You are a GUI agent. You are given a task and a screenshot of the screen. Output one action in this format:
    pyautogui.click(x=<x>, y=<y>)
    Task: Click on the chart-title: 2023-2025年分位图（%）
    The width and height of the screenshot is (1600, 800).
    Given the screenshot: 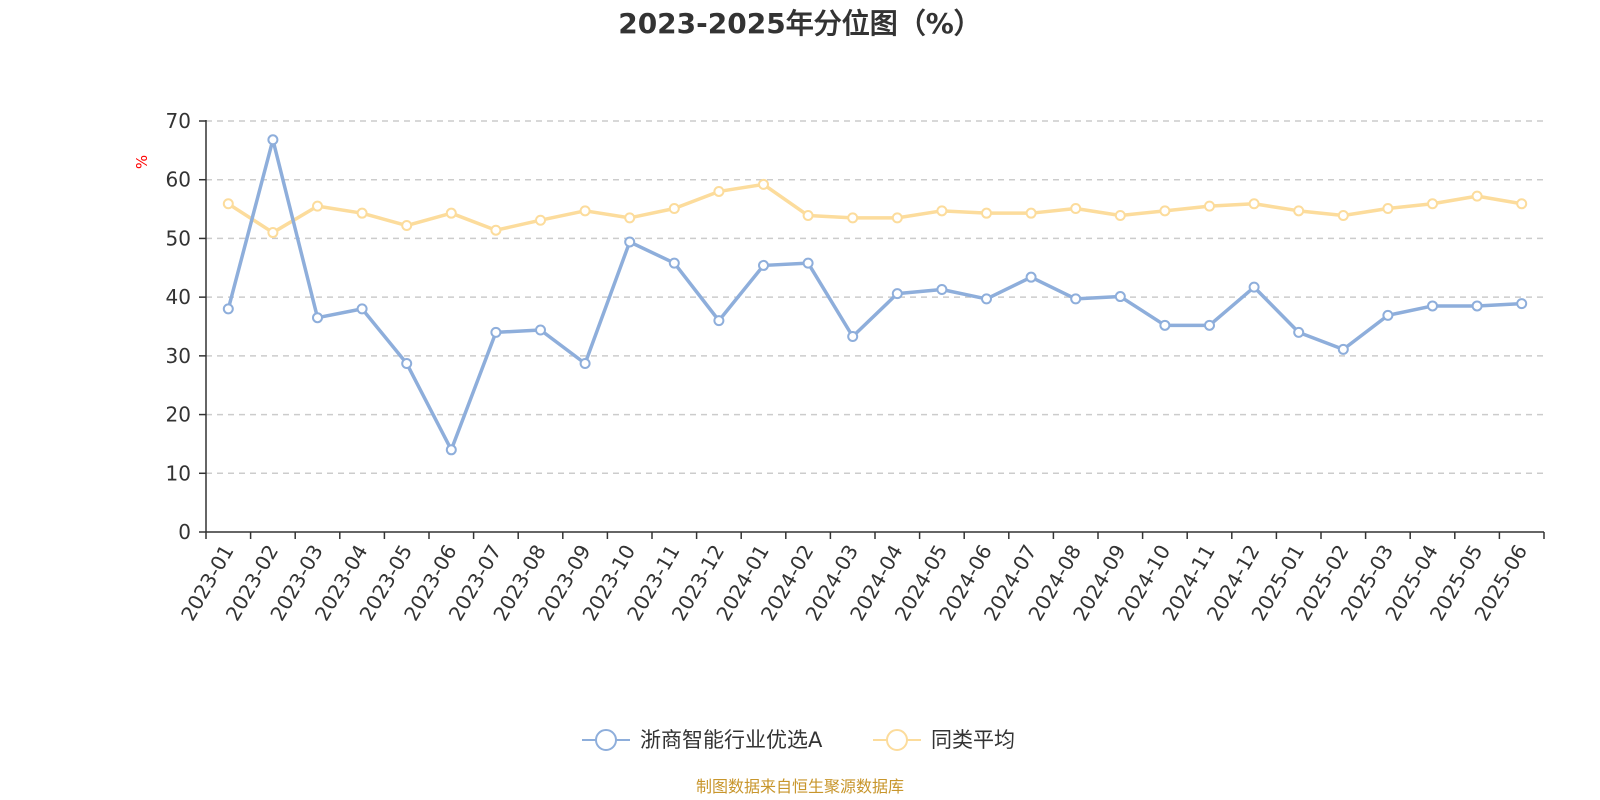 What is the action you would take?
    pyautogui.click(x=800, y=23)
    